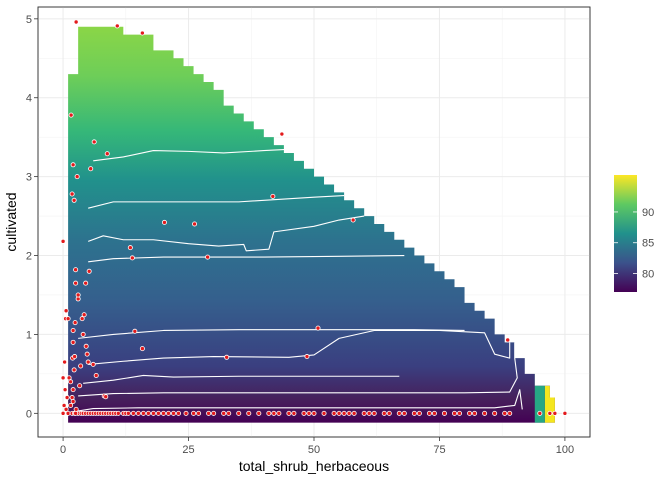  Describe the element at coordinates (625, 233) in the screenshot. I see `colorbar` at that location.